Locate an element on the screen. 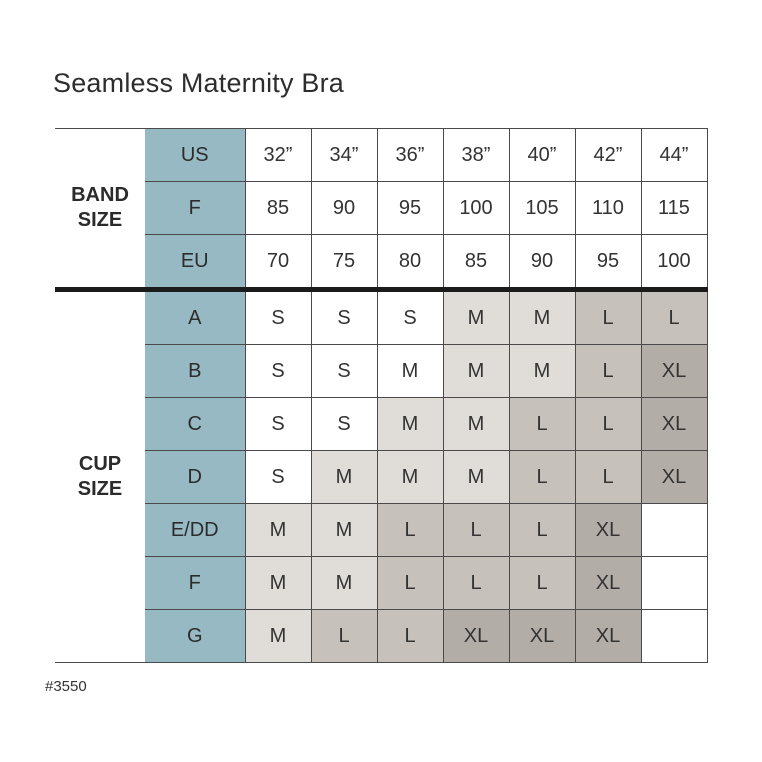 The height and width of the screenshot is (762, 762). cup-row-header-edd: E/DD is located at coordinates (195, 530).